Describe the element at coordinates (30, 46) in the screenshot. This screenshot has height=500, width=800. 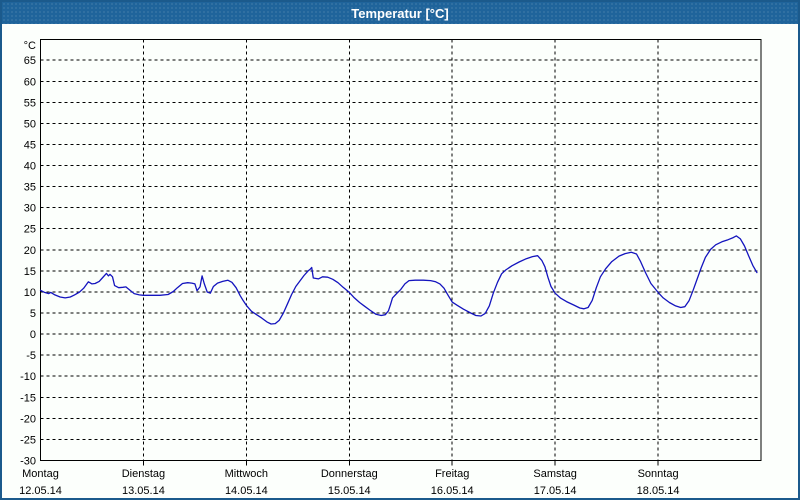
I see `y-axis-unit-label: °C` at that location.